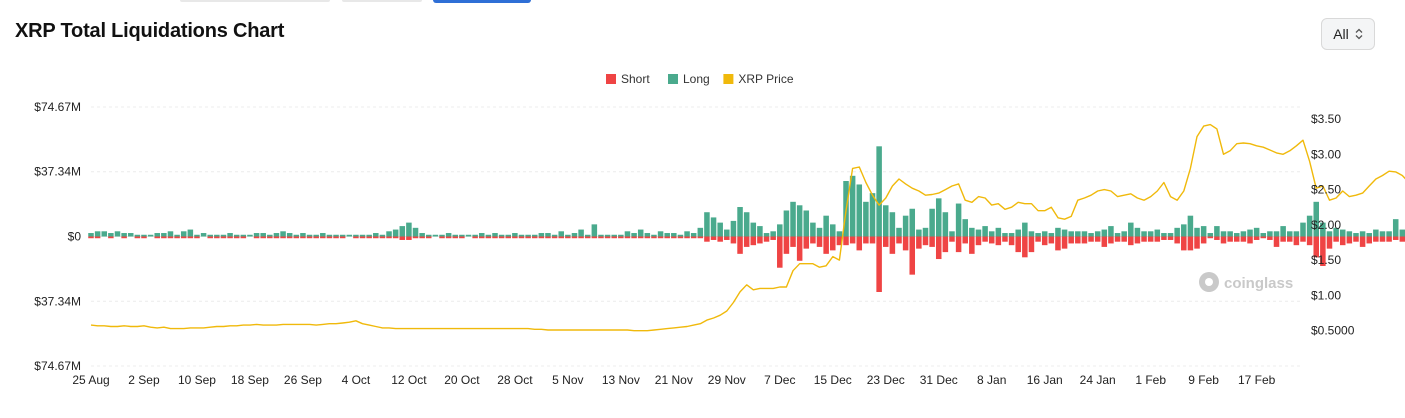  Describe the element at coordinates (696, 79) in the screenshot. I see `legend-label-long: Long` at that location.